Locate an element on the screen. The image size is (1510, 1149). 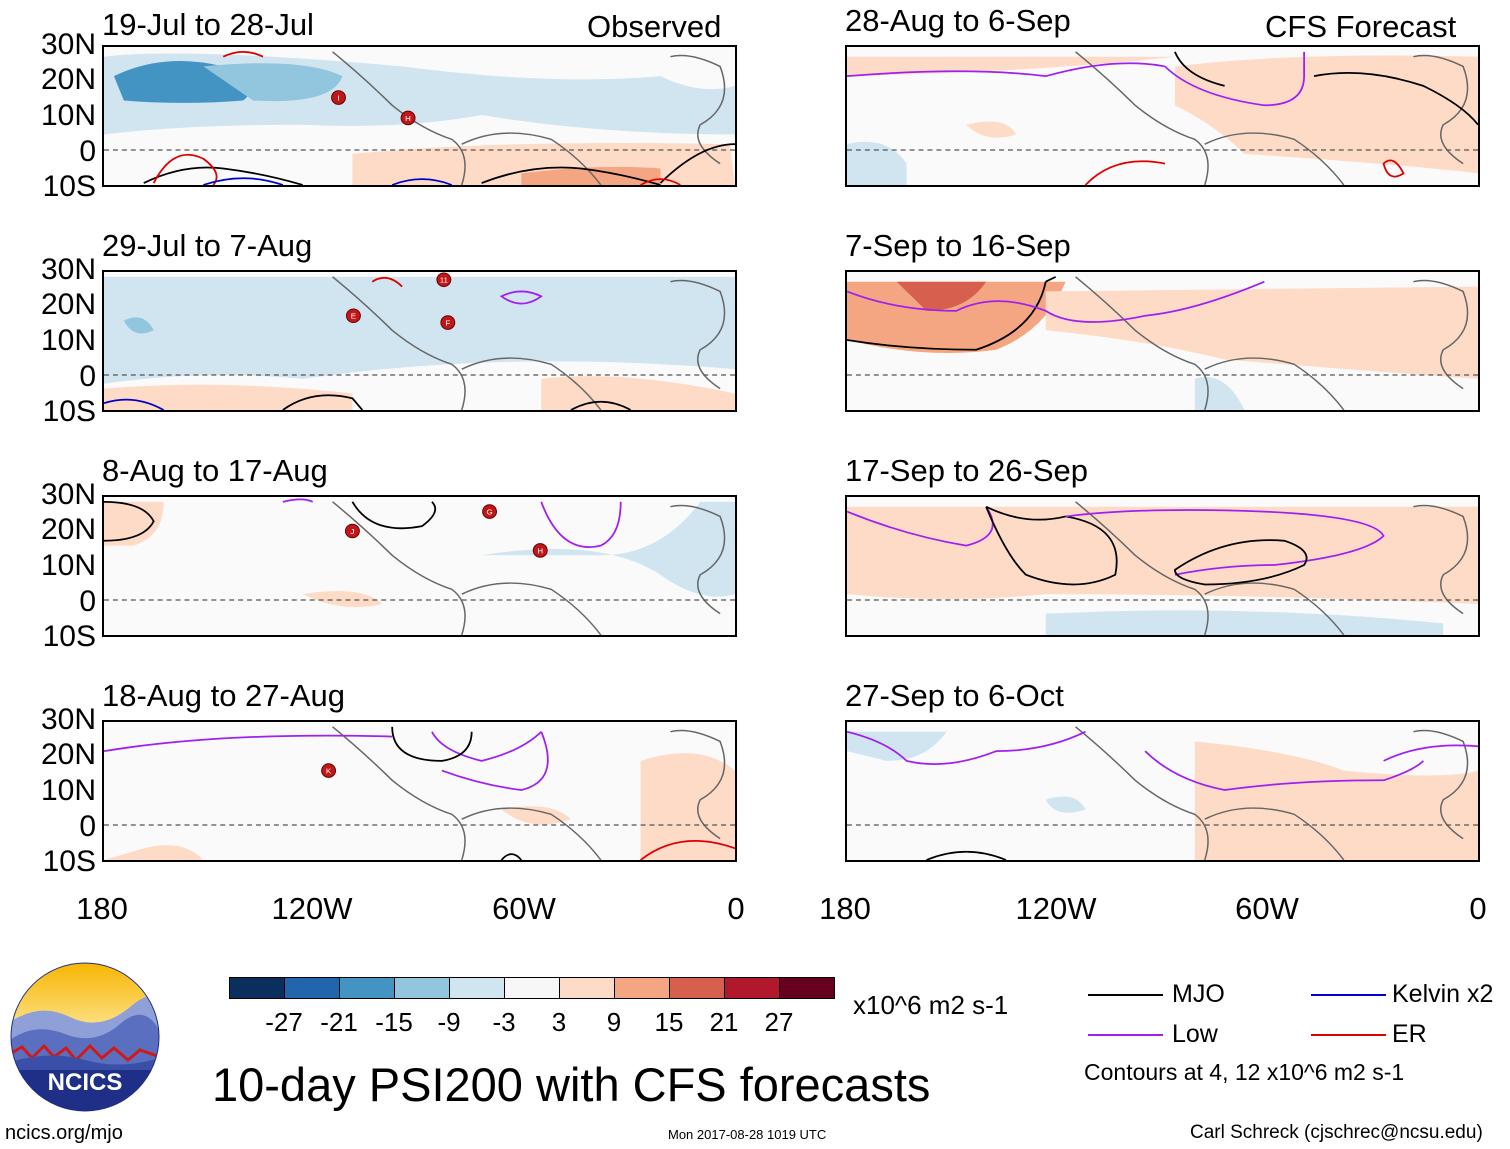
storm-marker-label: E is located at coordinates (353, 316).